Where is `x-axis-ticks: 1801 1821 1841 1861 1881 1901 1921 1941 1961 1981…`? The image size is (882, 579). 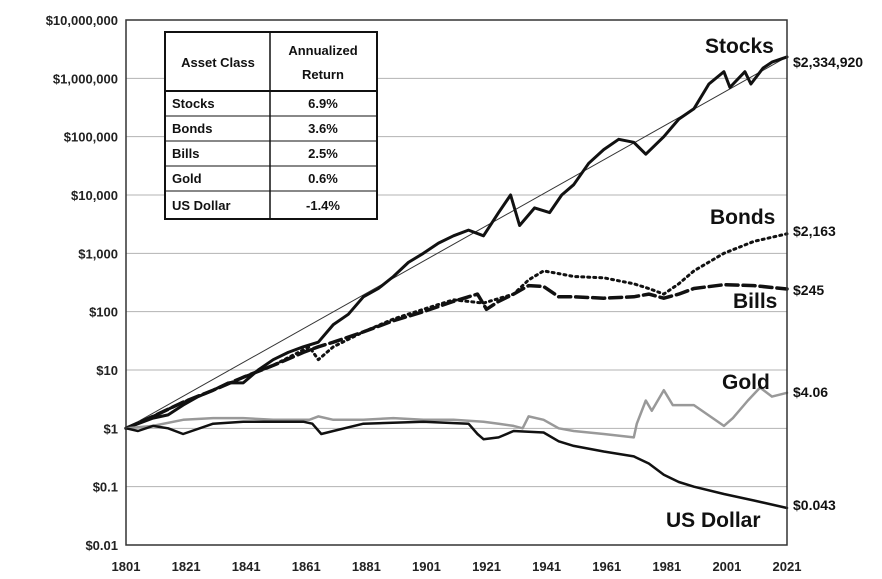
x-axis-ticks: 1801 1821 1841 1861 1881 1901 1921 1941 1961 1981… is located at coordinates (457, 566).